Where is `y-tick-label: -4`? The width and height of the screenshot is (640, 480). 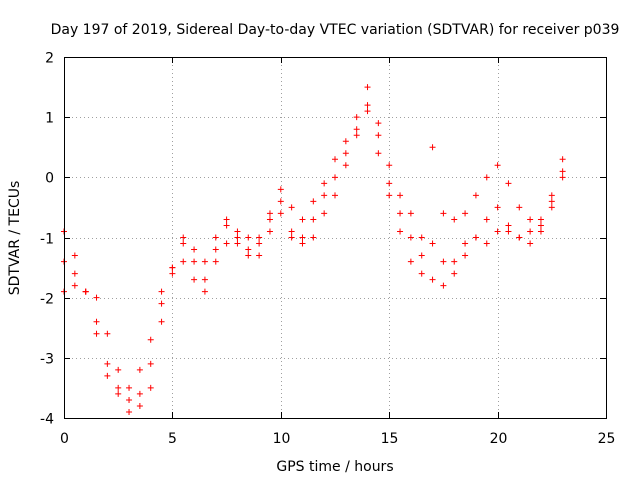
y-tick-label: -4 is located at coordinates (47, 420).